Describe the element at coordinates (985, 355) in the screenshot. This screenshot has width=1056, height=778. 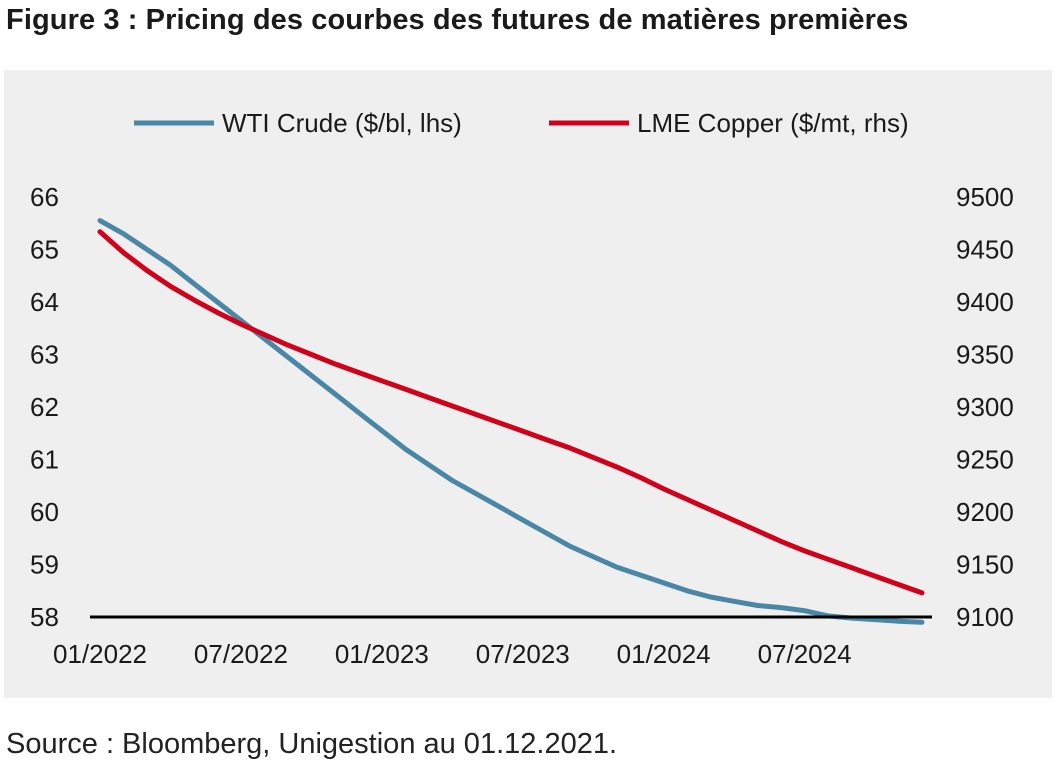
I see `right-axis-tick-label: 9350` at that location.